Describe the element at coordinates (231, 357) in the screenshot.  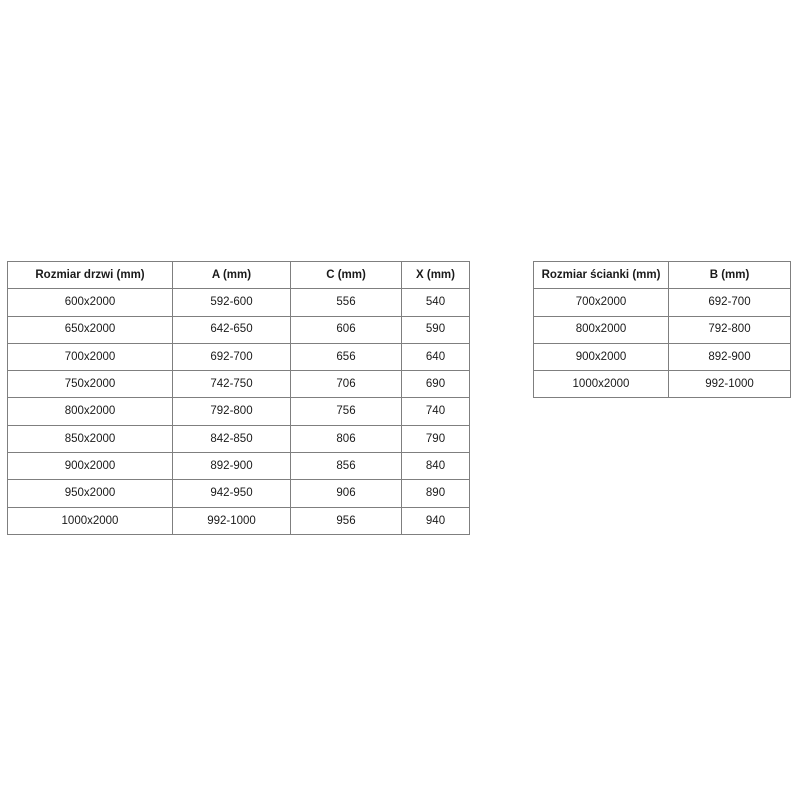
I see `cell-a-value: 692-700` at that location.